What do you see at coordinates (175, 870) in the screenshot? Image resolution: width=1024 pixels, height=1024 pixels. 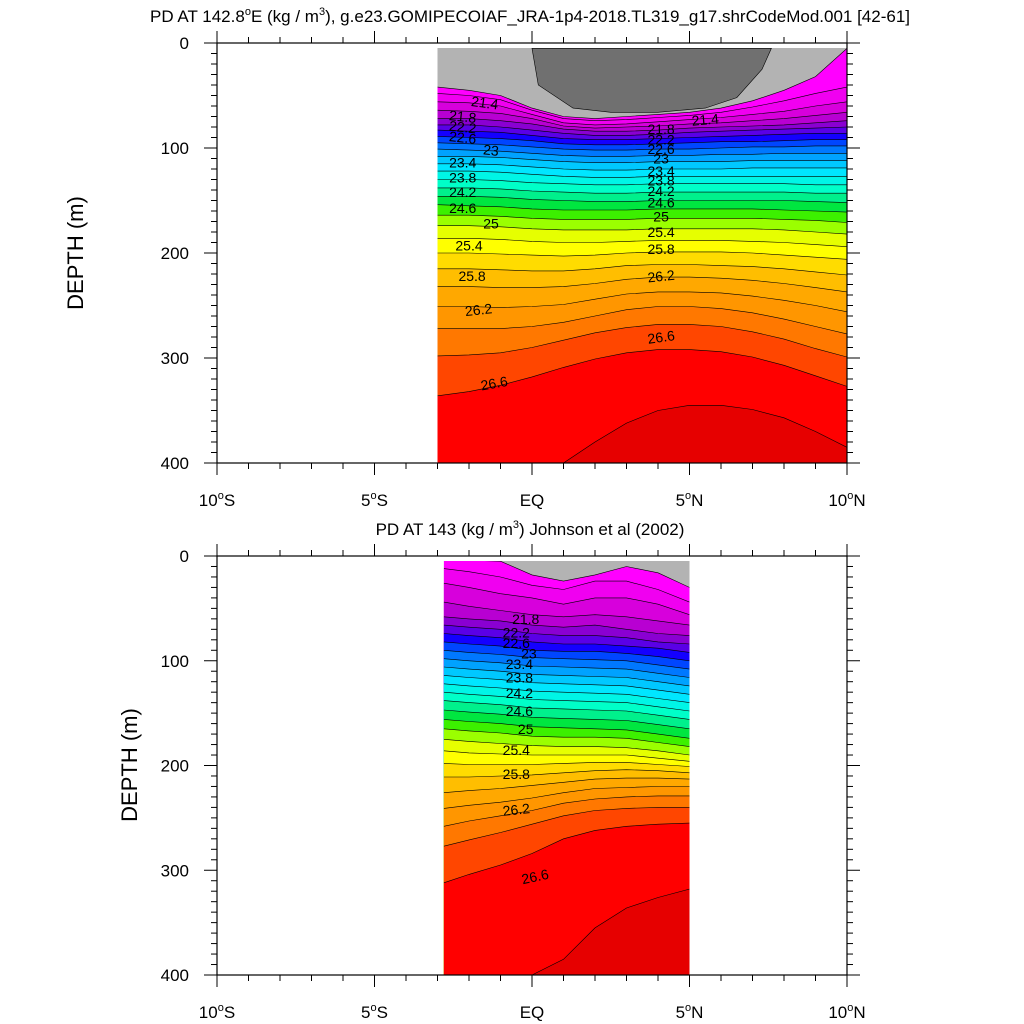 I see `y-tick-label: 300` at bounding box center [175, 870].